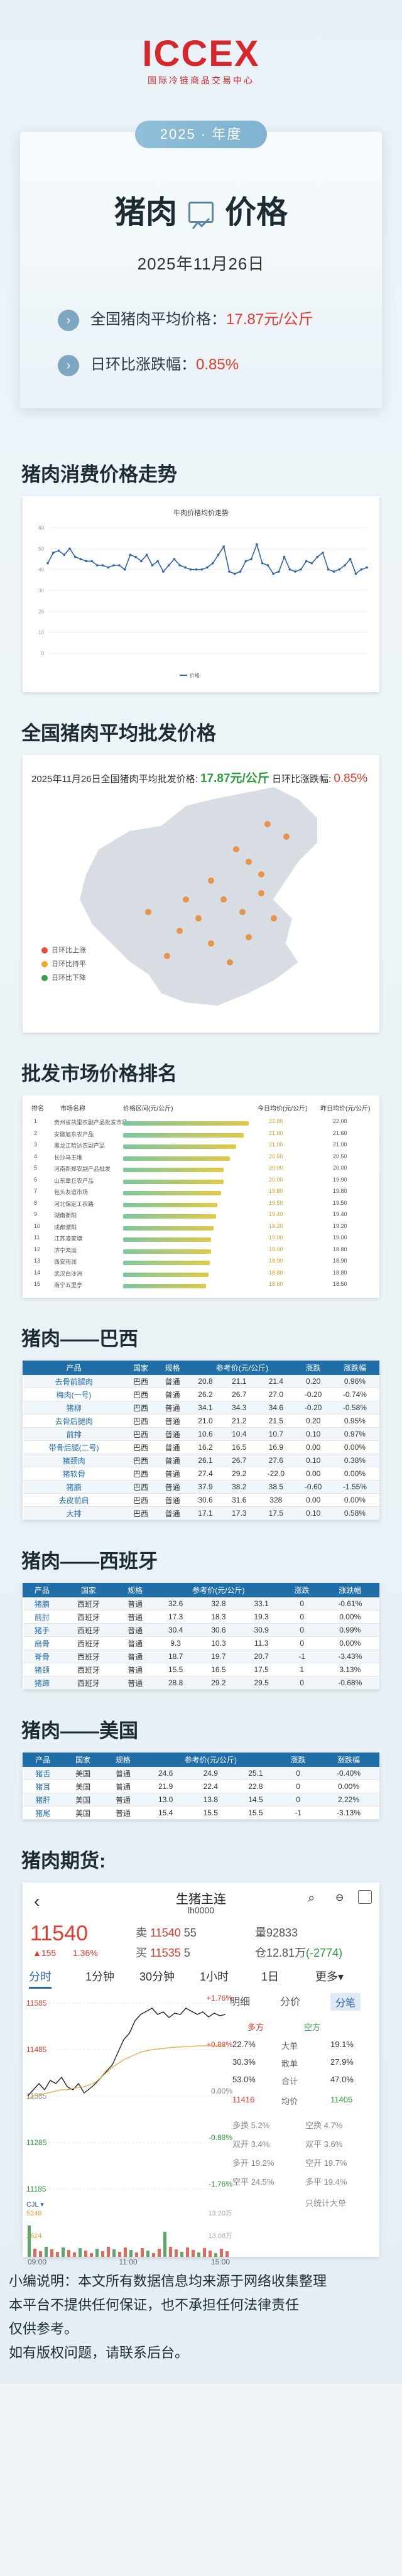 The width and height of the screenshot is (402, 2576). Describe the element at coordinates (126, 2052) in the screenshot. I see `price-line` at that location.